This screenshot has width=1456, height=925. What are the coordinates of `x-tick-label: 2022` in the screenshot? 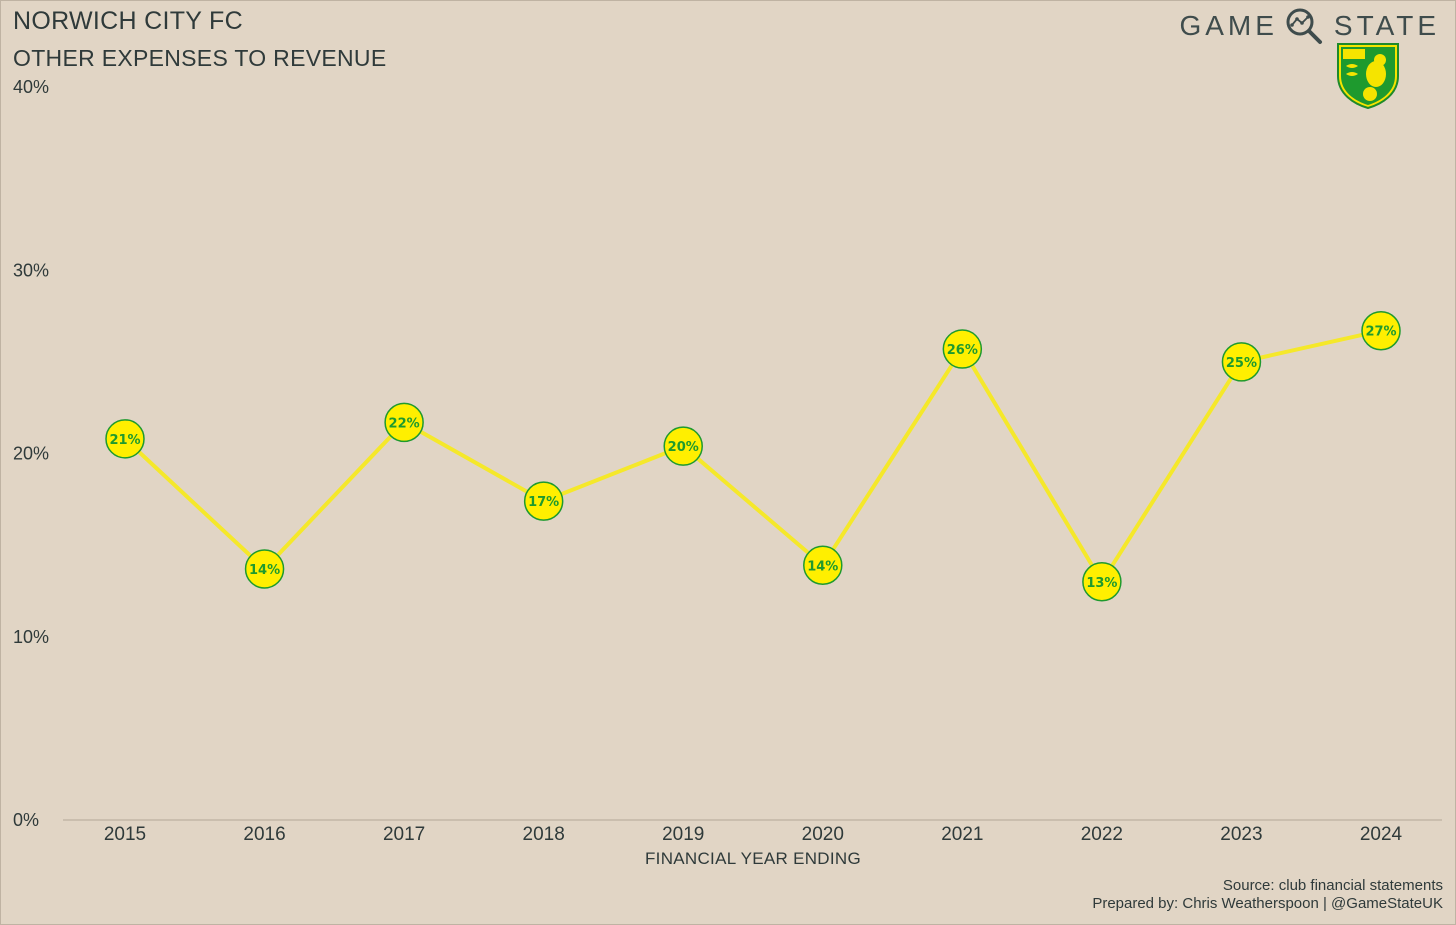 It's located at (1102, 834).